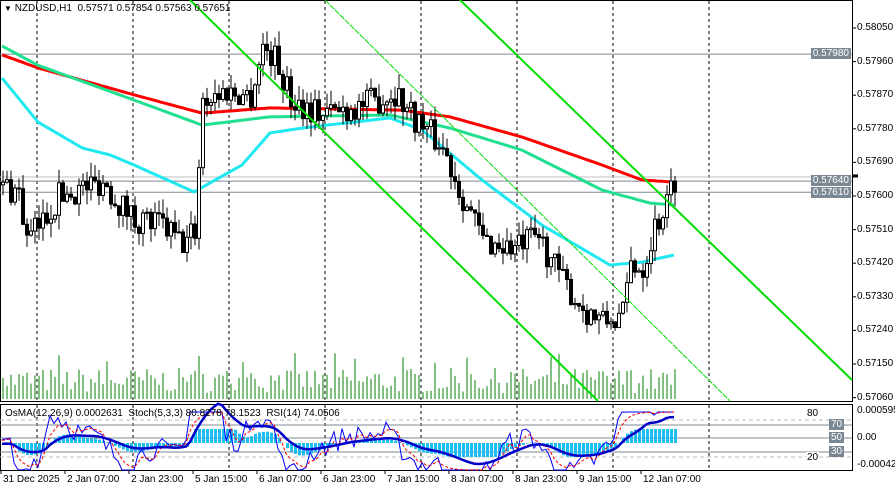 The height and width of the screenshot is (491, 895). Describe the element at coordinates (867, 437) in the screenshot. I see `sub-axis-zero: 0.00` at that location.